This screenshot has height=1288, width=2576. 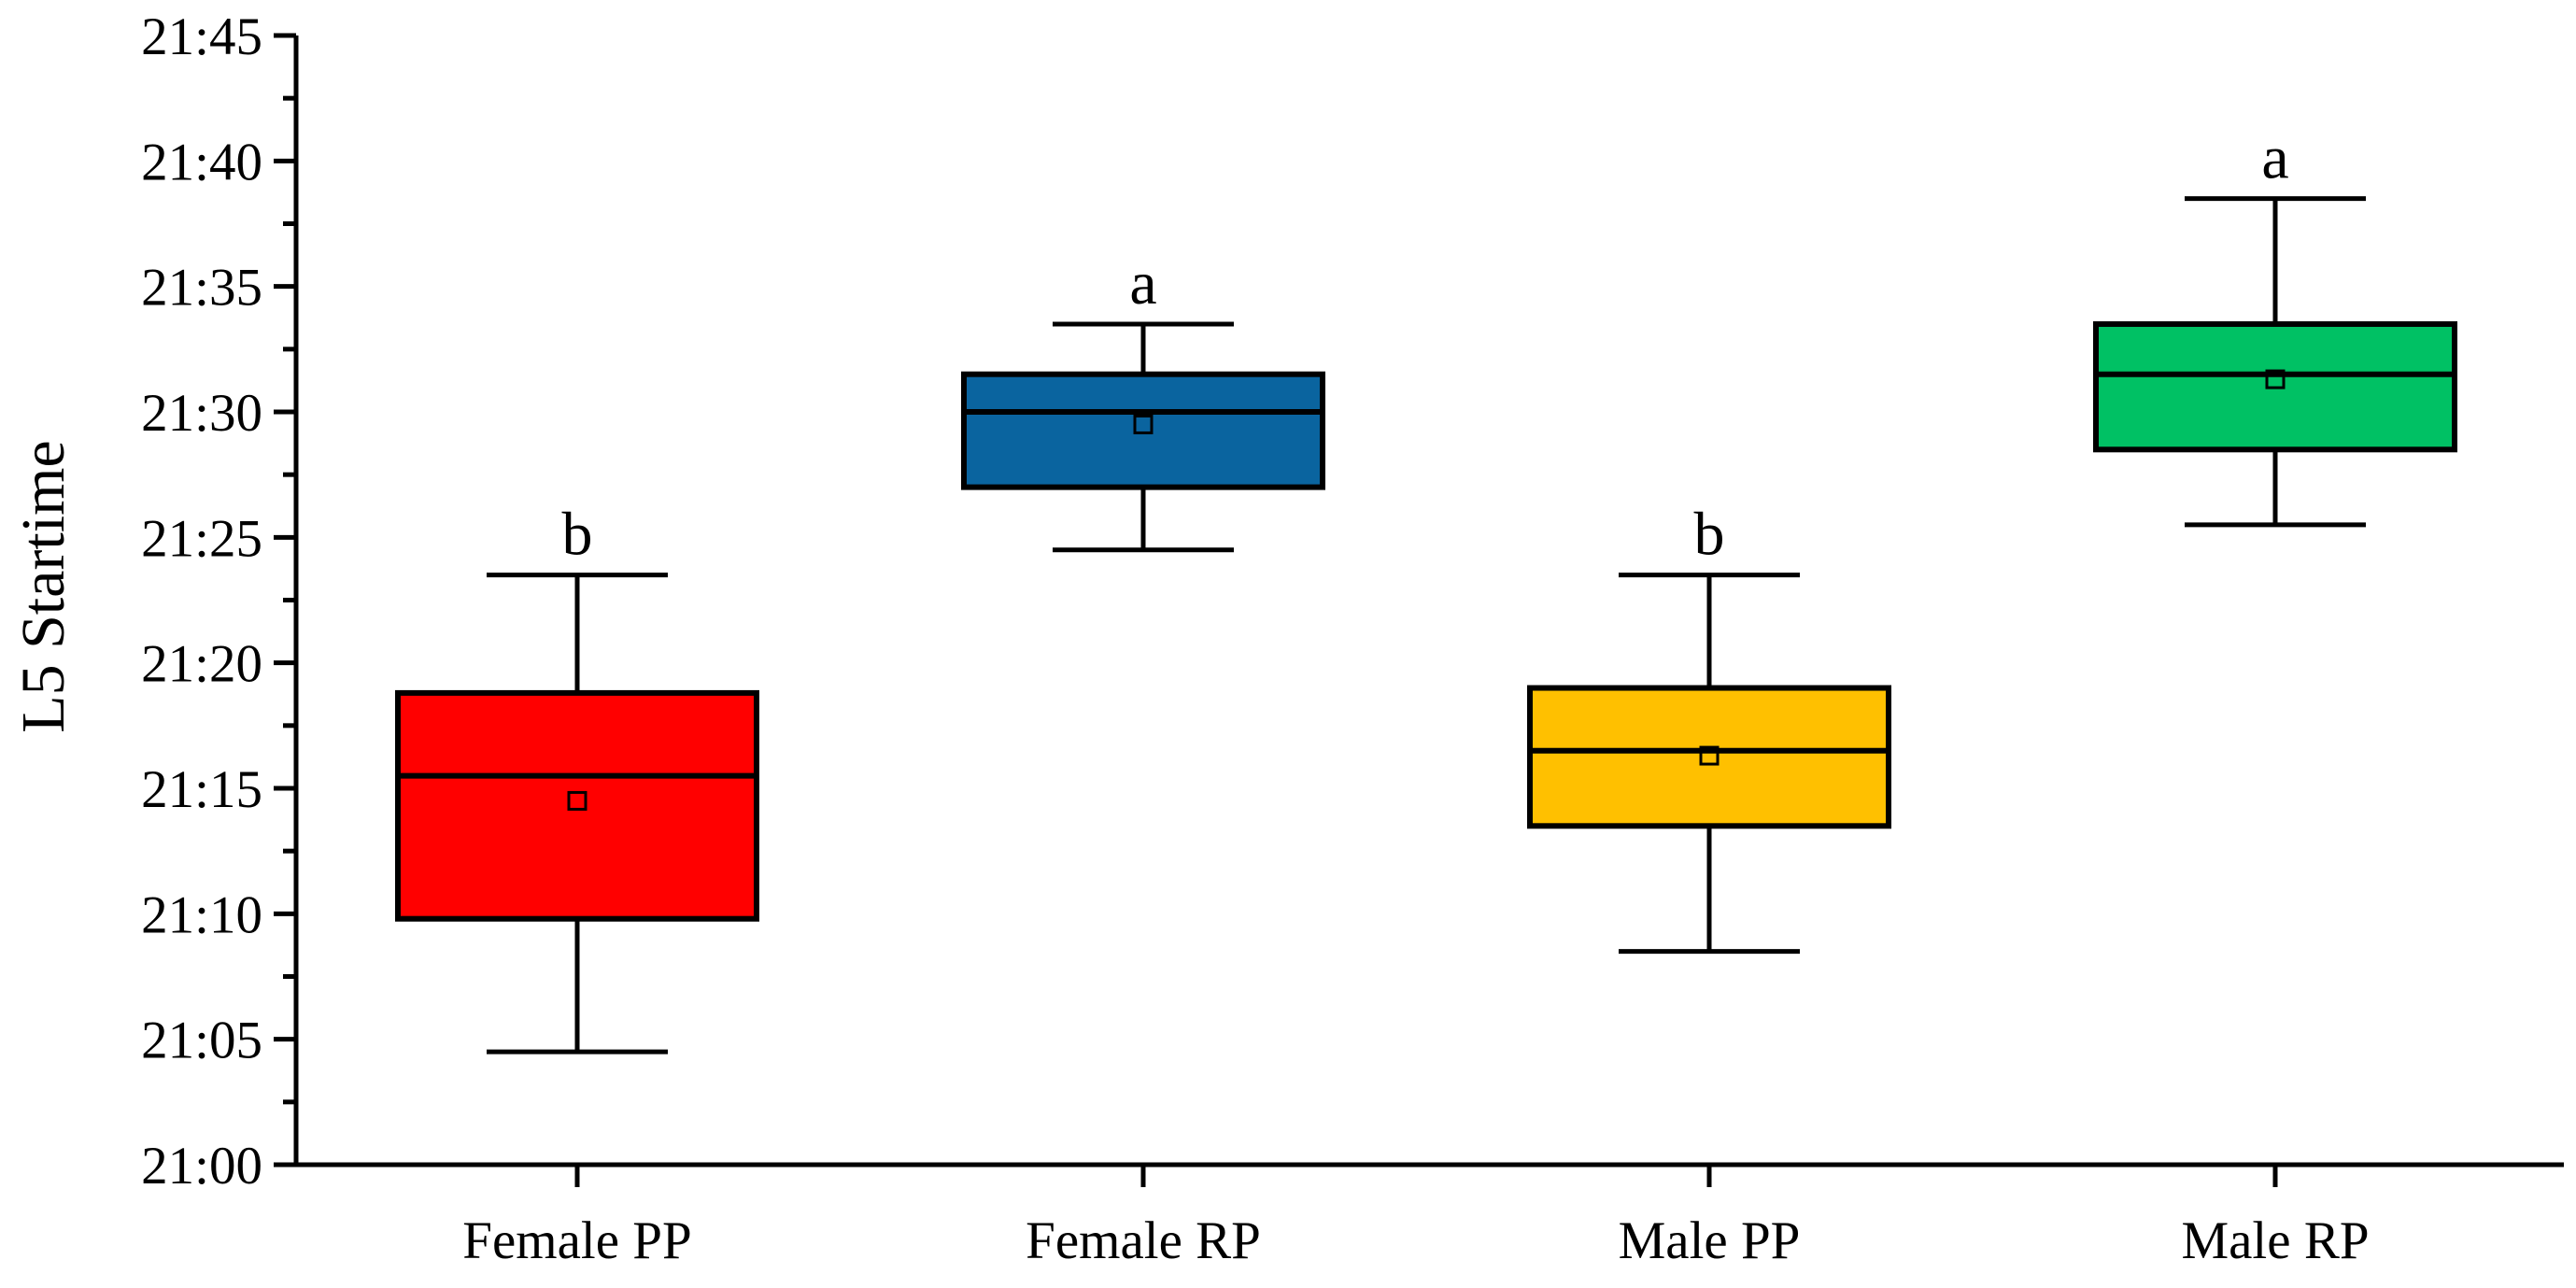 What do you see at coordinates (201, 36) in the screenshot?
I see `y-tick-label: 21:45` at bounding box center [201, 36].